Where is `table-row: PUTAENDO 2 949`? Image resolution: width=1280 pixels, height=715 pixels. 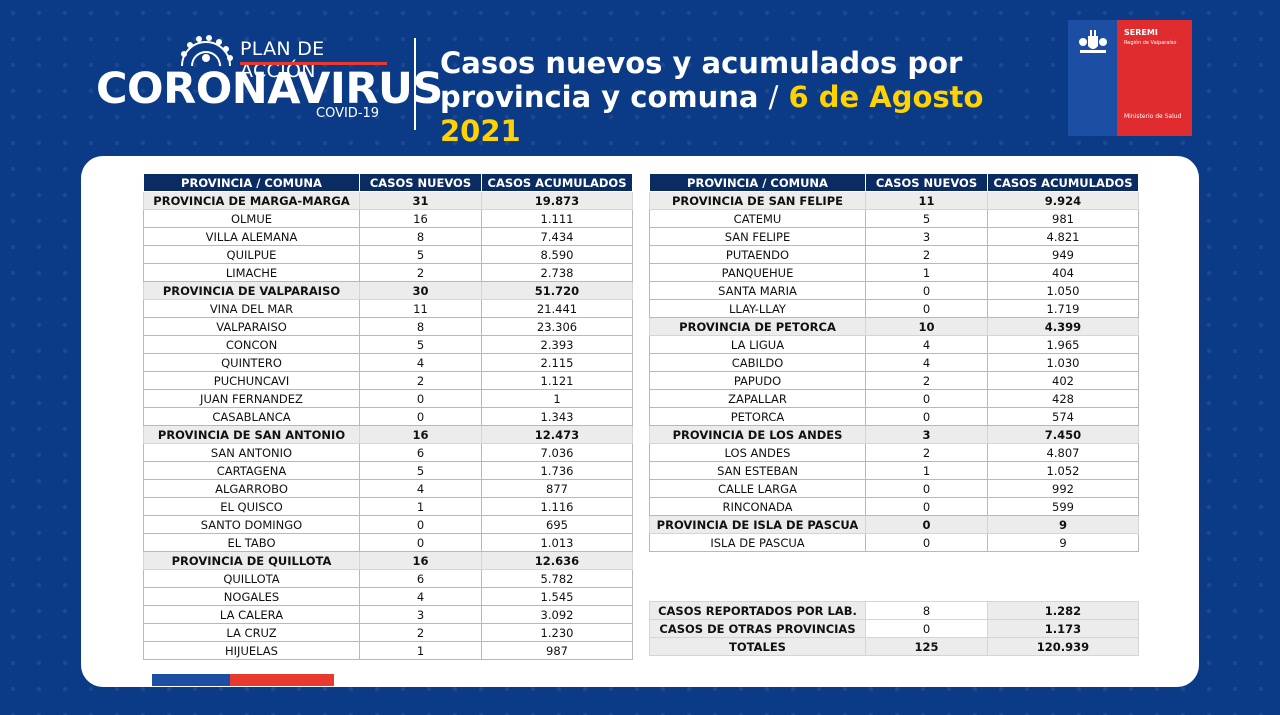
table-row: PUTAENDO 2 949 is located at coordinates (894, 254).